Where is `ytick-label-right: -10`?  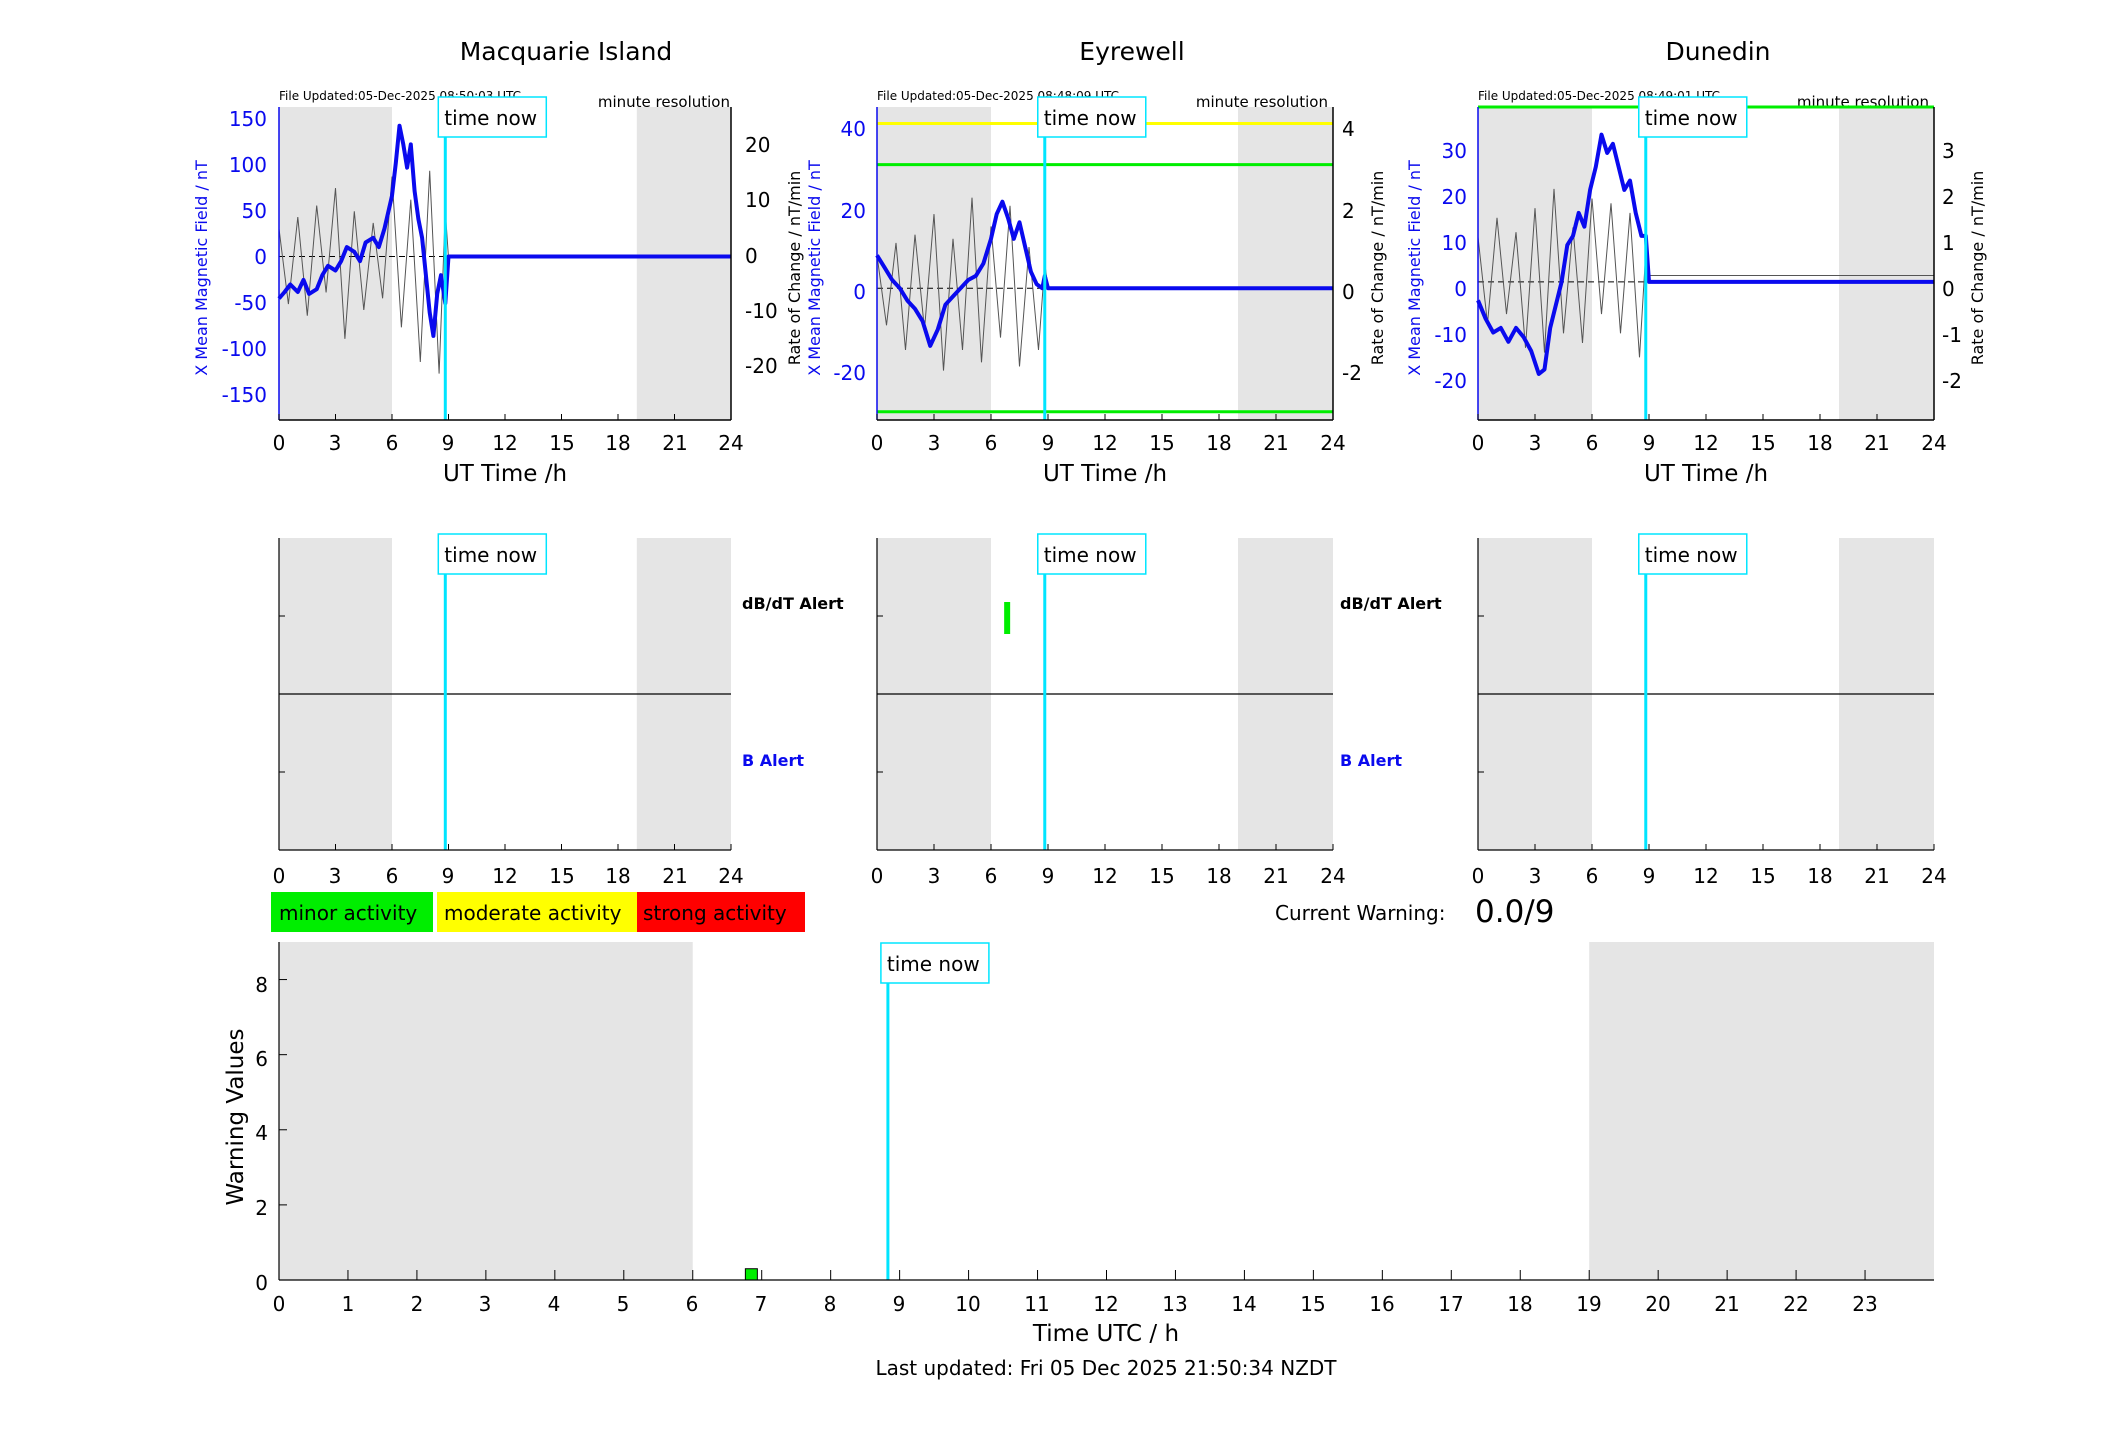
ytick-label-right: -10 is located at coordinates (761, 311).